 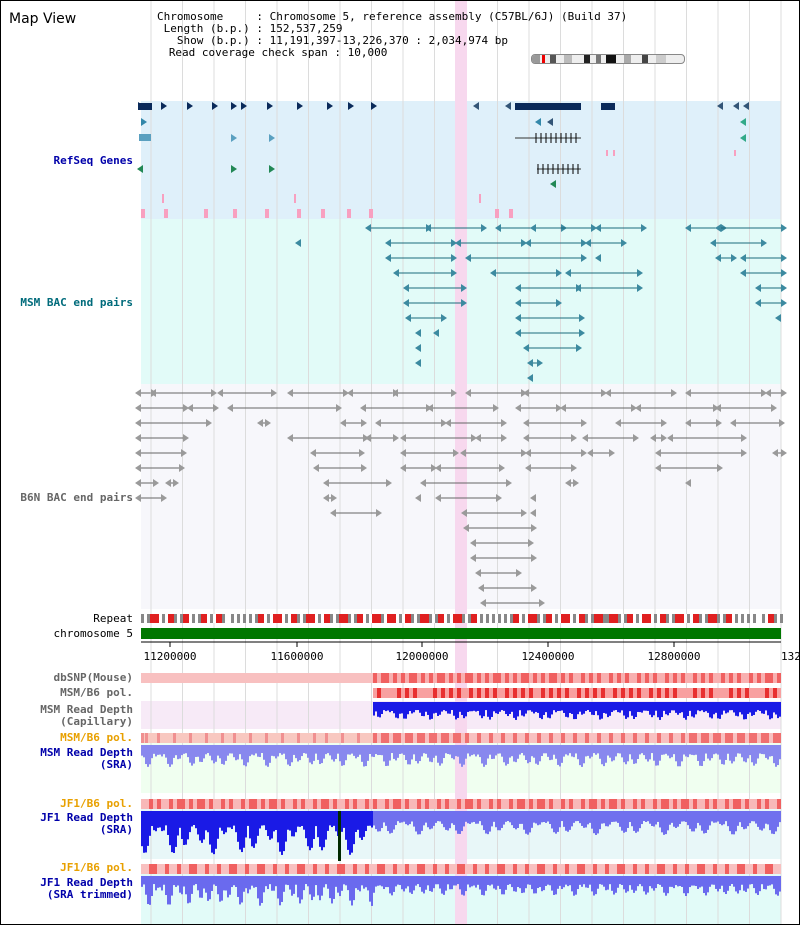 I want to click on track-label-b6n-bac: B6N BAC end pairs, so click(x=76, y=497).